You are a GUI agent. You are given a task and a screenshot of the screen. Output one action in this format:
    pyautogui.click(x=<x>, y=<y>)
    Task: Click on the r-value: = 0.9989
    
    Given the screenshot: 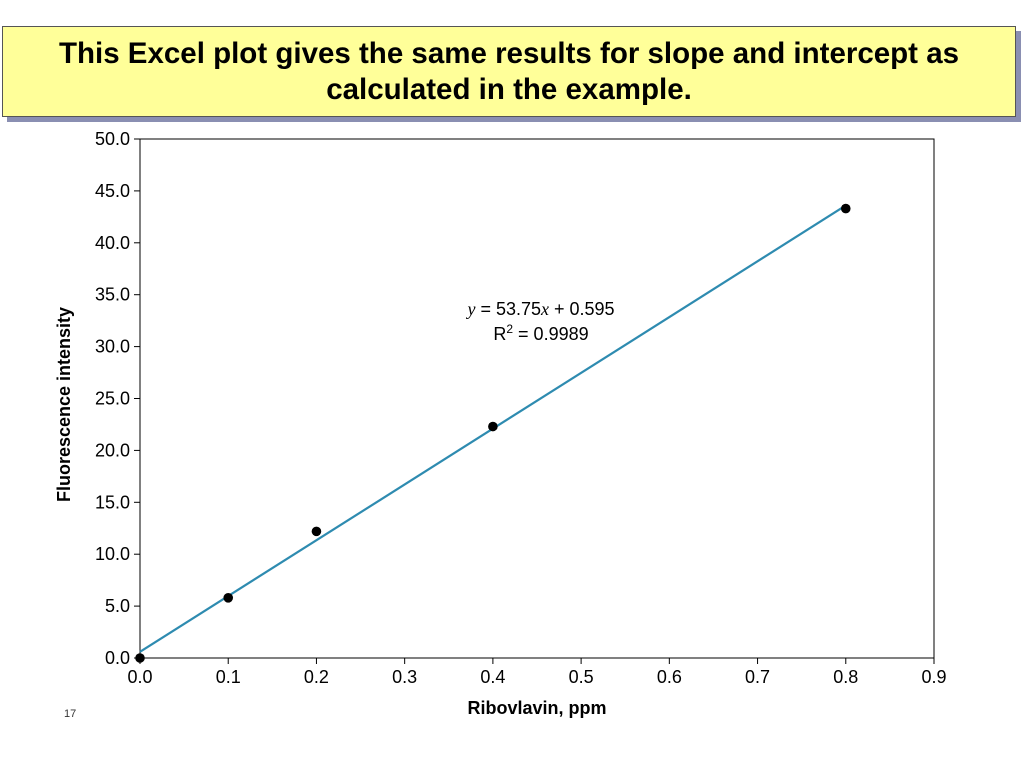 What is the action you would take?
    pyautogui.click(x=551, y=334)
    